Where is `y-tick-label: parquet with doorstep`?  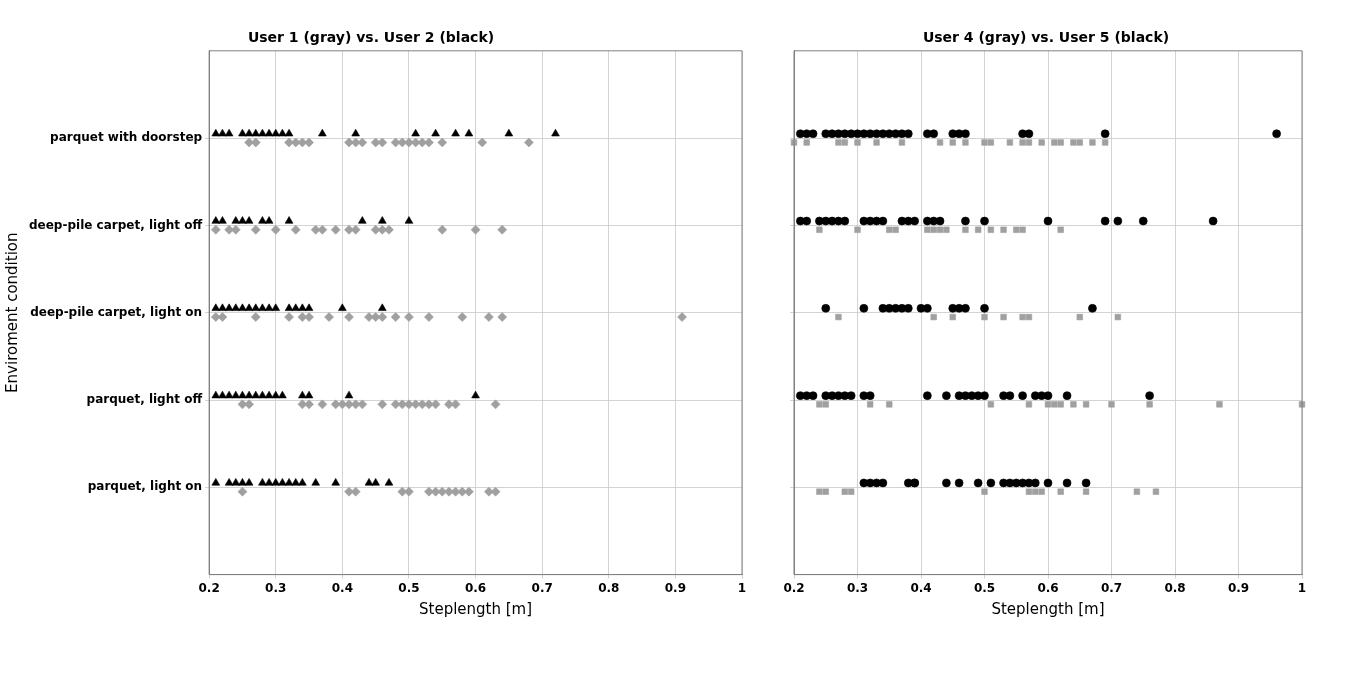
y-tick-label: parquet with doorstep is located at coordinates (126, 137).